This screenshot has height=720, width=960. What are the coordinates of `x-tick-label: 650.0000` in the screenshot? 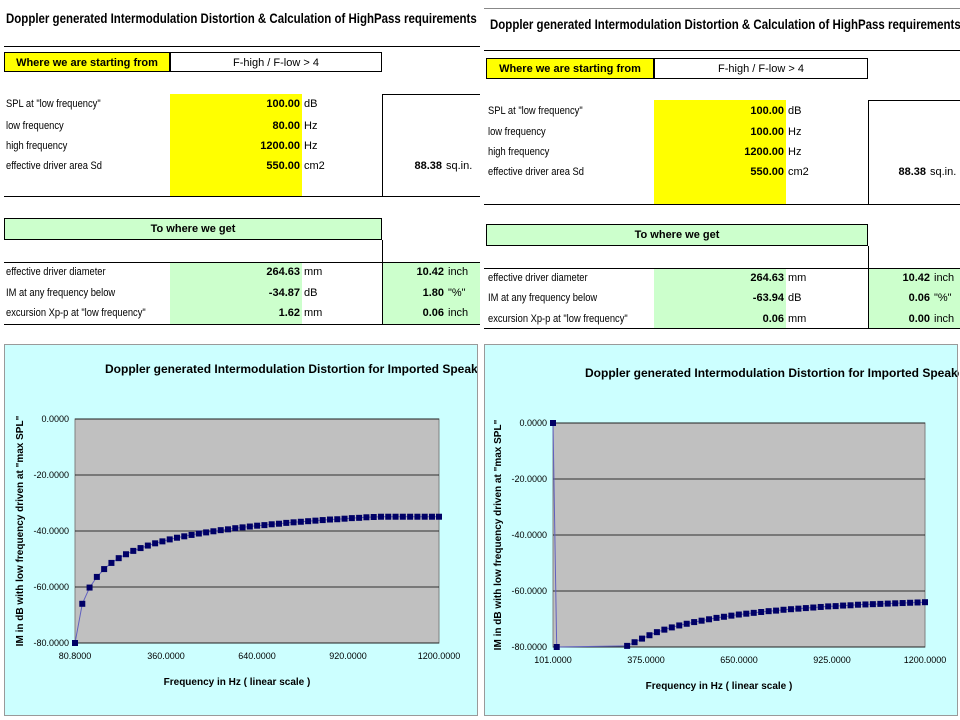 It's located at (739, 660).